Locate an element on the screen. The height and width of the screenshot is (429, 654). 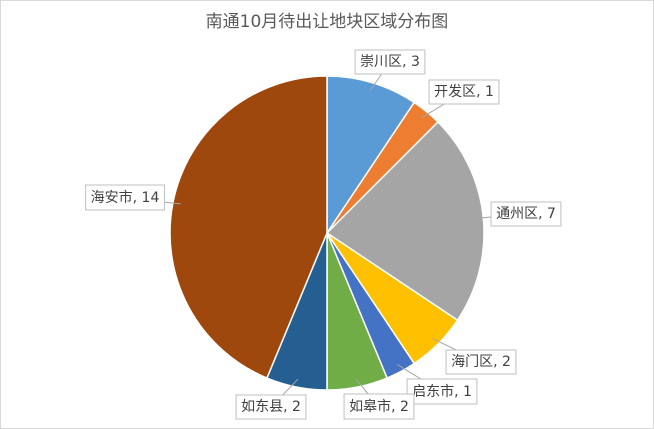
data-label: 崇川区, 3 is located at coordinates (390, 62).